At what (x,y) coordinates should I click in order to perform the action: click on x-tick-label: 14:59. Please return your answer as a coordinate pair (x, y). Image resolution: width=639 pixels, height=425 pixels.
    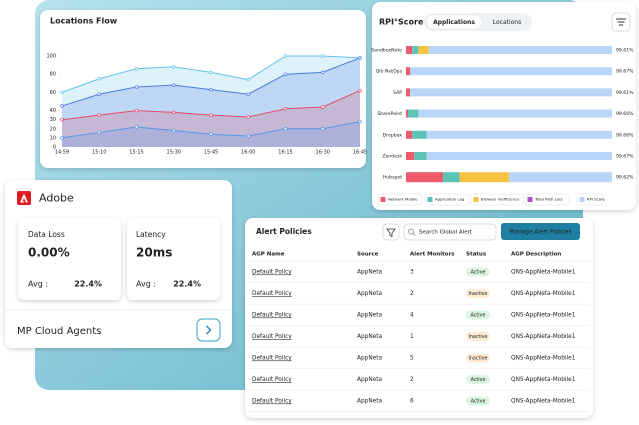
    Looking at the image, I should click on (62, 153).